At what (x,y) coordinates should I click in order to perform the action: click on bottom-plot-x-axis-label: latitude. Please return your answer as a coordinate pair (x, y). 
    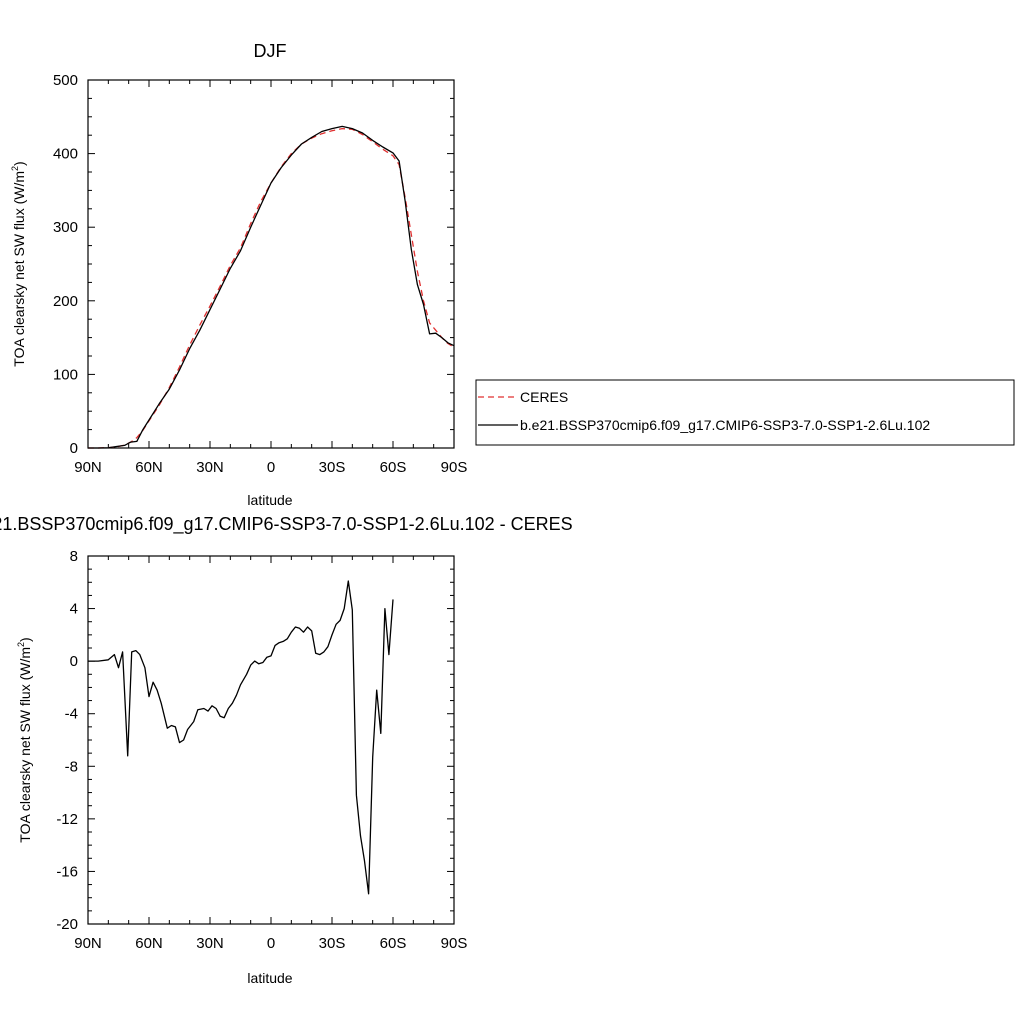
    Looking at the image, I should click on (269, 978).